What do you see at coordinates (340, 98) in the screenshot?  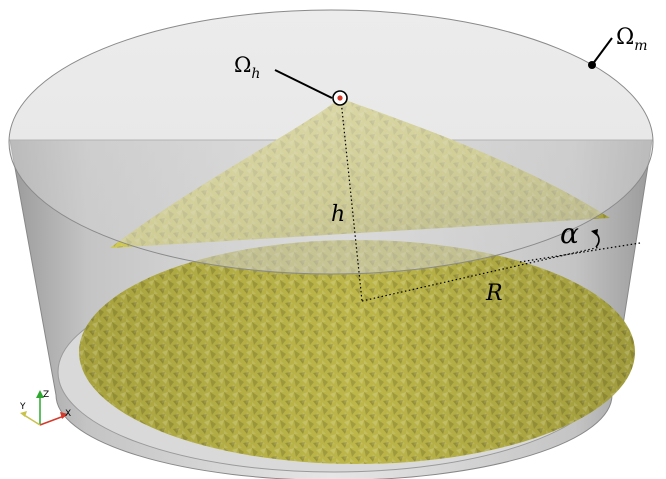 I see `inlet-dot` at bounding box center [340, 98].